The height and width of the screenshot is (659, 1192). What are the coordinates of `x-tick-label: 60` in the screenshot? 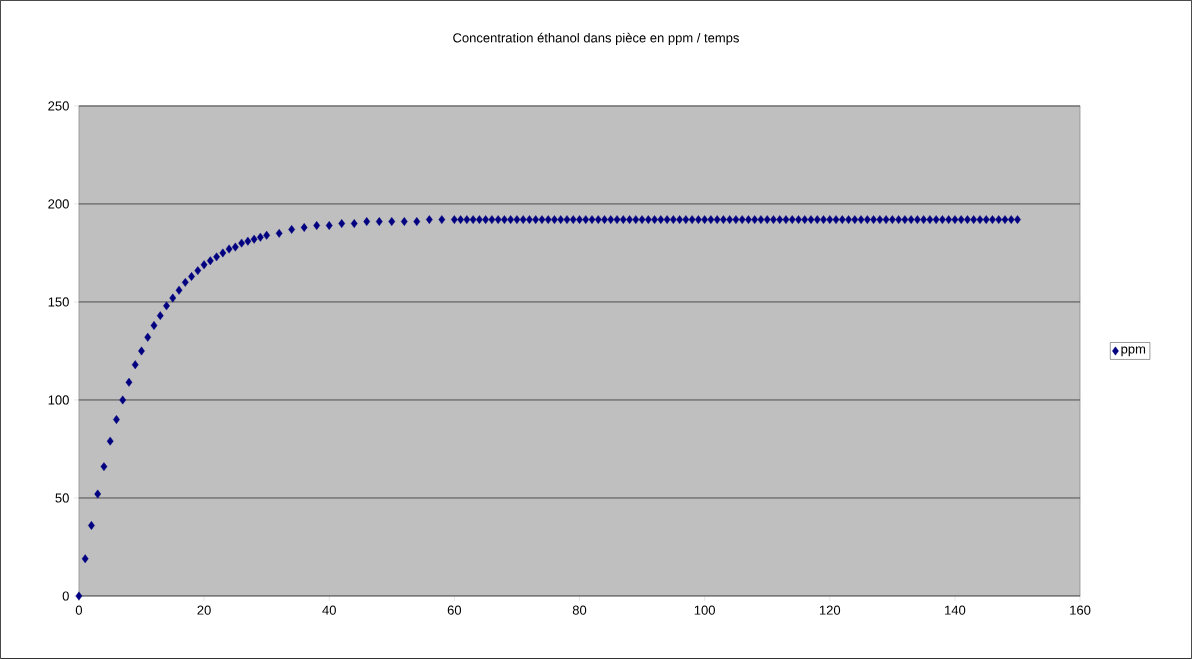 It's located at (454, 610).